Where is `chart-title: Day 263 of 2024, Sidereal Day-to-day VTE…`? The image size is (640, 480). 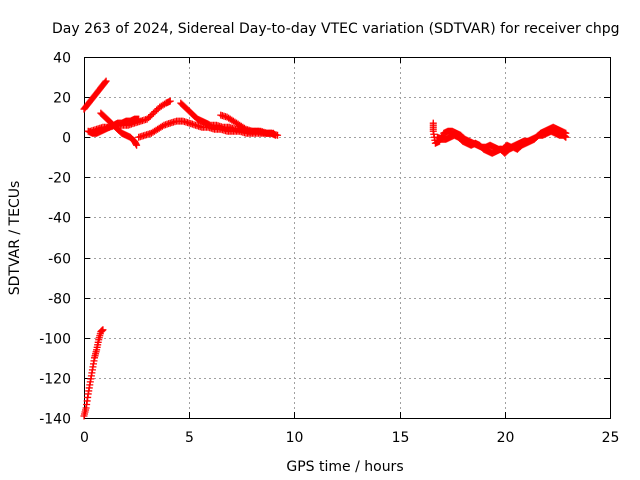
chart-title: Day 263 of 2024, Sidereal Day-to-day VTE… is located at coordinates (336, 29).